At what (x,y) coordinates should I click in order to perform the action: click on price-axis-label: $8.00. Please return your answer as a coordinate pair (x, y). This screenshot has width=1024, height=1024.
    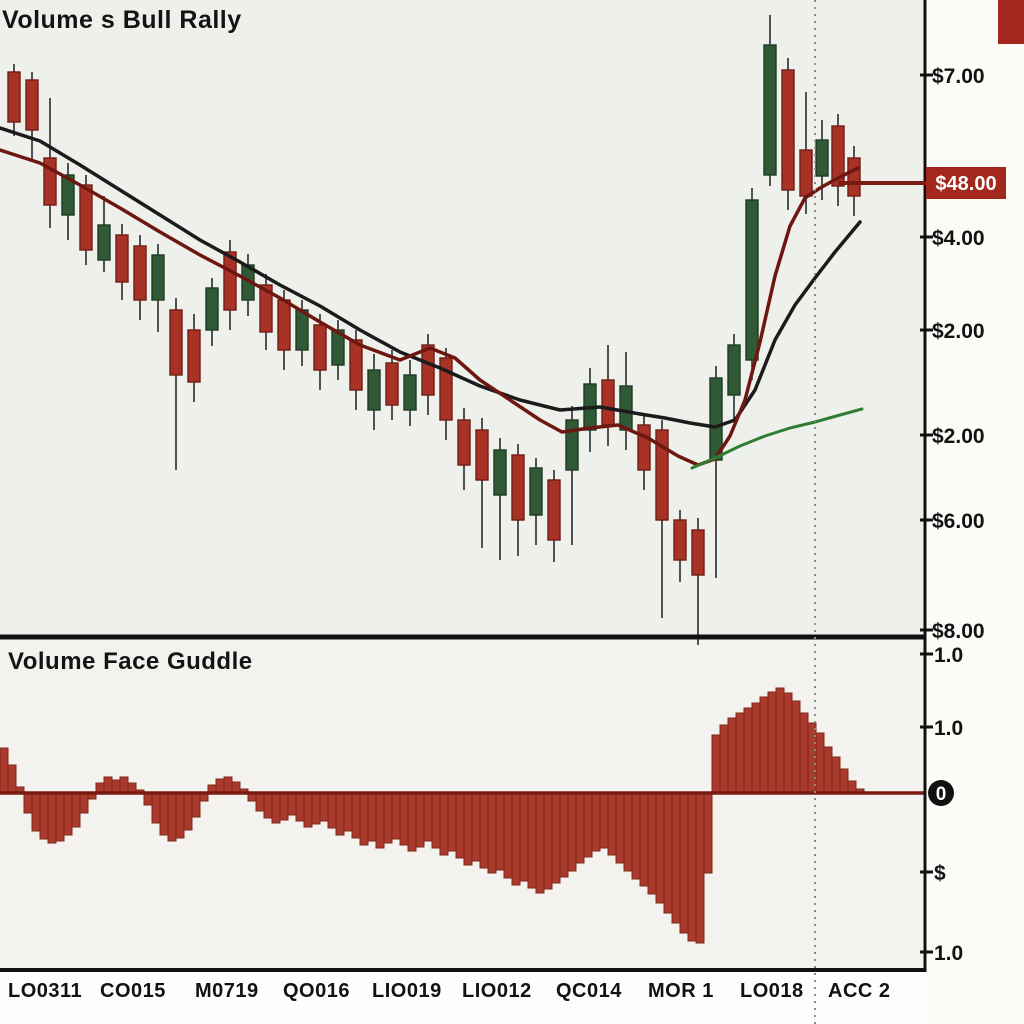
    Looking at the image, I should click on (958, 631).